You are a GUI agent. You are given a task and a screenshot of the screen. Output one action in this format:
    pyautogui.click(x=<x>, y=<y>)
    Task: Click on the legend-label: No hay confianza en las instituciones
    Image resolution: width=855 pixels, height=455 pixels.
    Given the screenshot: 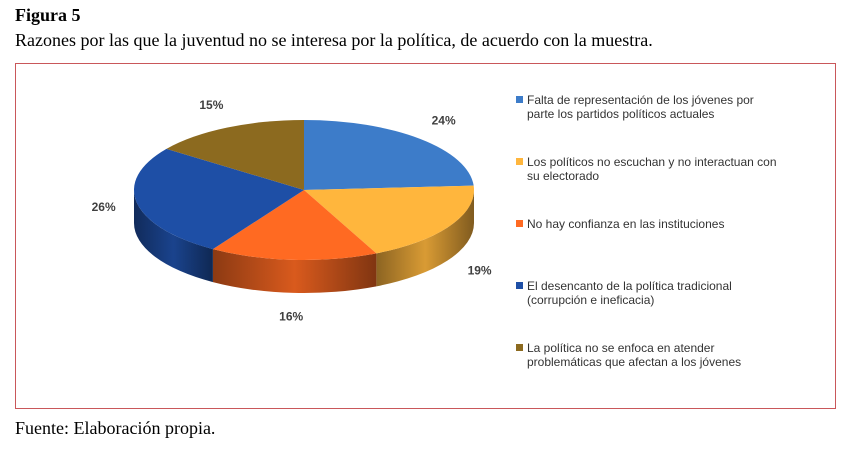 What is the action you would take?
    pyautogui.click(x=626, y=224)
    